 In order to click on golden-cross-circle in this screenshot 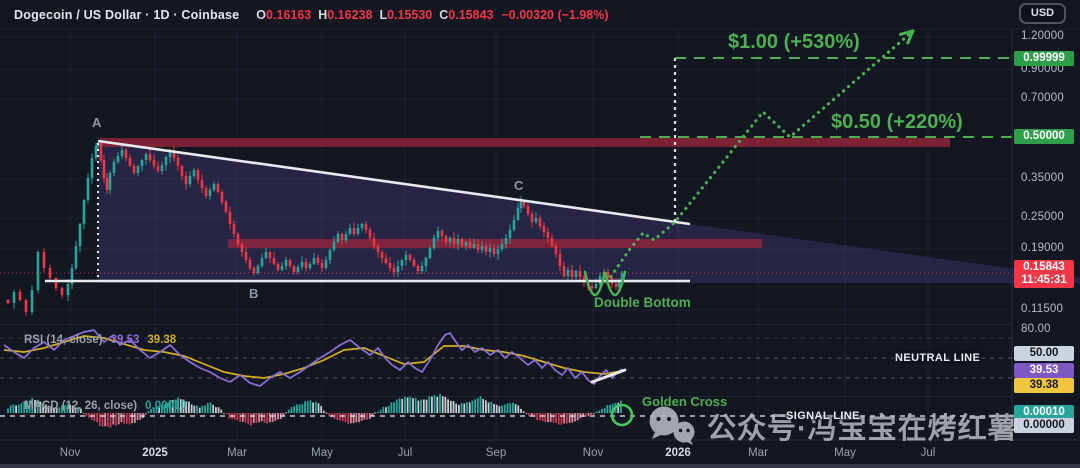, I will do `click(622, 415)`.